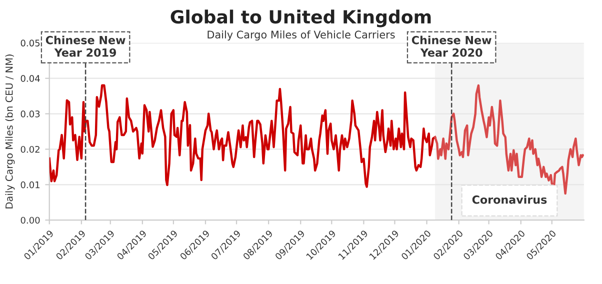  Describe the element at coordinates (30, 43) in the screenshot. I see `y-tick-label: 0.05` at that location.